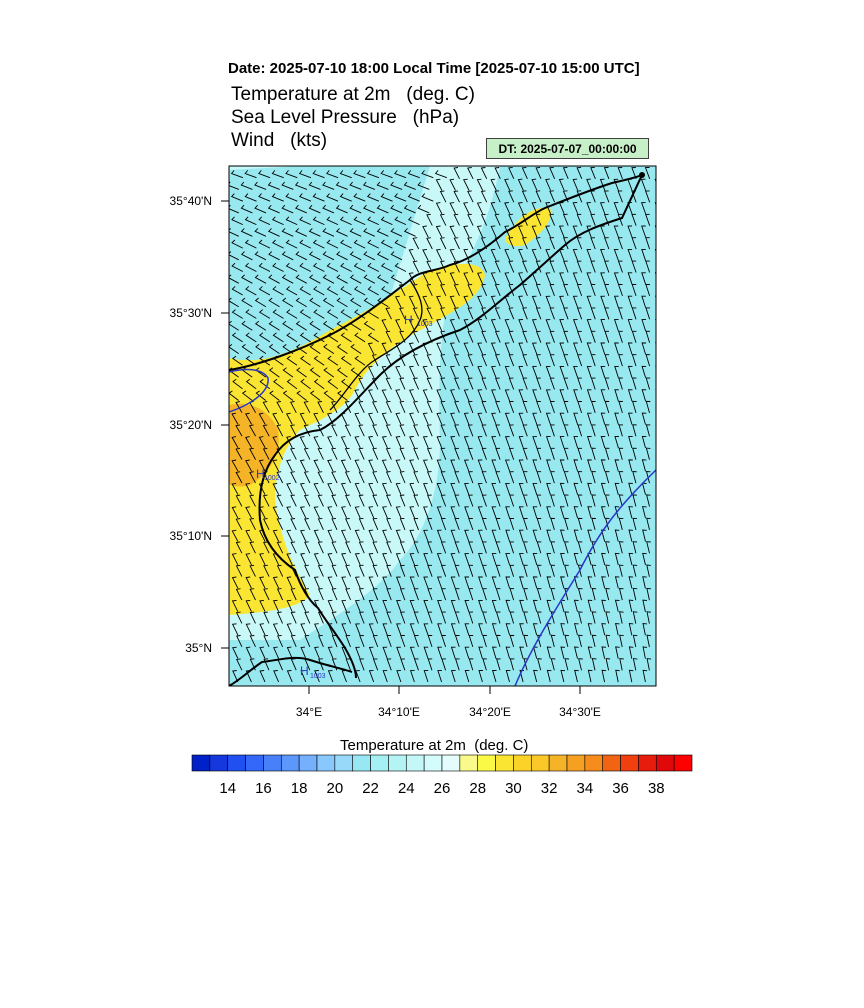 This screenshot has height=1008, width=864. Describe the element at coordinates (436, 272) in the screenshot. I see `north-coastline` at that location.